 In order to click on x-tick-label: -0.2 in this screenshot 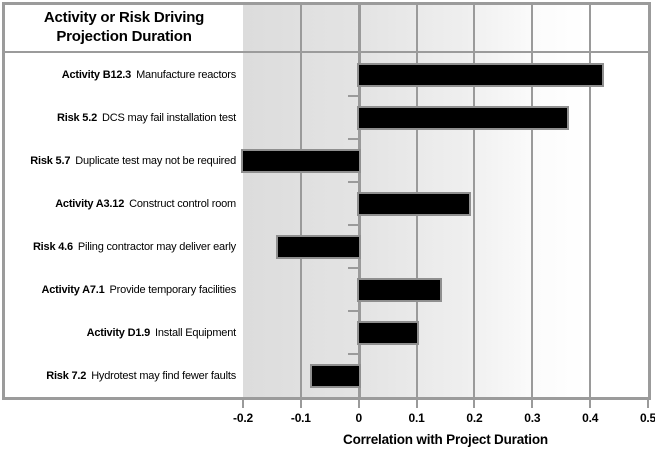, I will do `click(243, 418)`.